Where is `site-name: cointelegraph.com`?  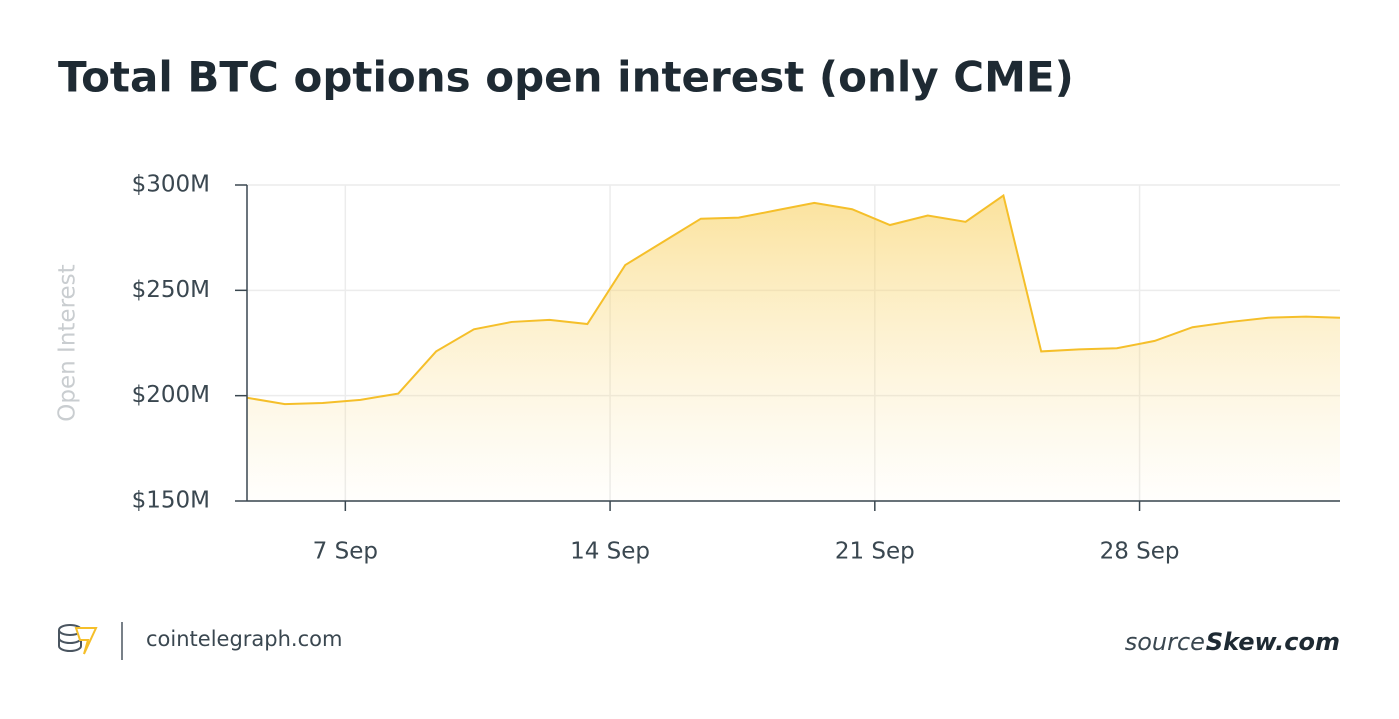
site-name: cointelegraph.com is located at coordinates (244, 639).